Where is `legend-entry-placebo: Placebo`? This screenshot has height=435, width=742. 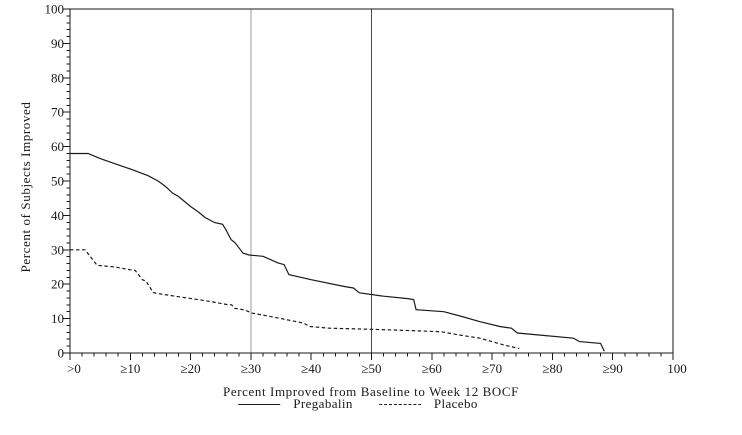 legend-entry-placebo: Placebo is located at coordinates (428, 404).